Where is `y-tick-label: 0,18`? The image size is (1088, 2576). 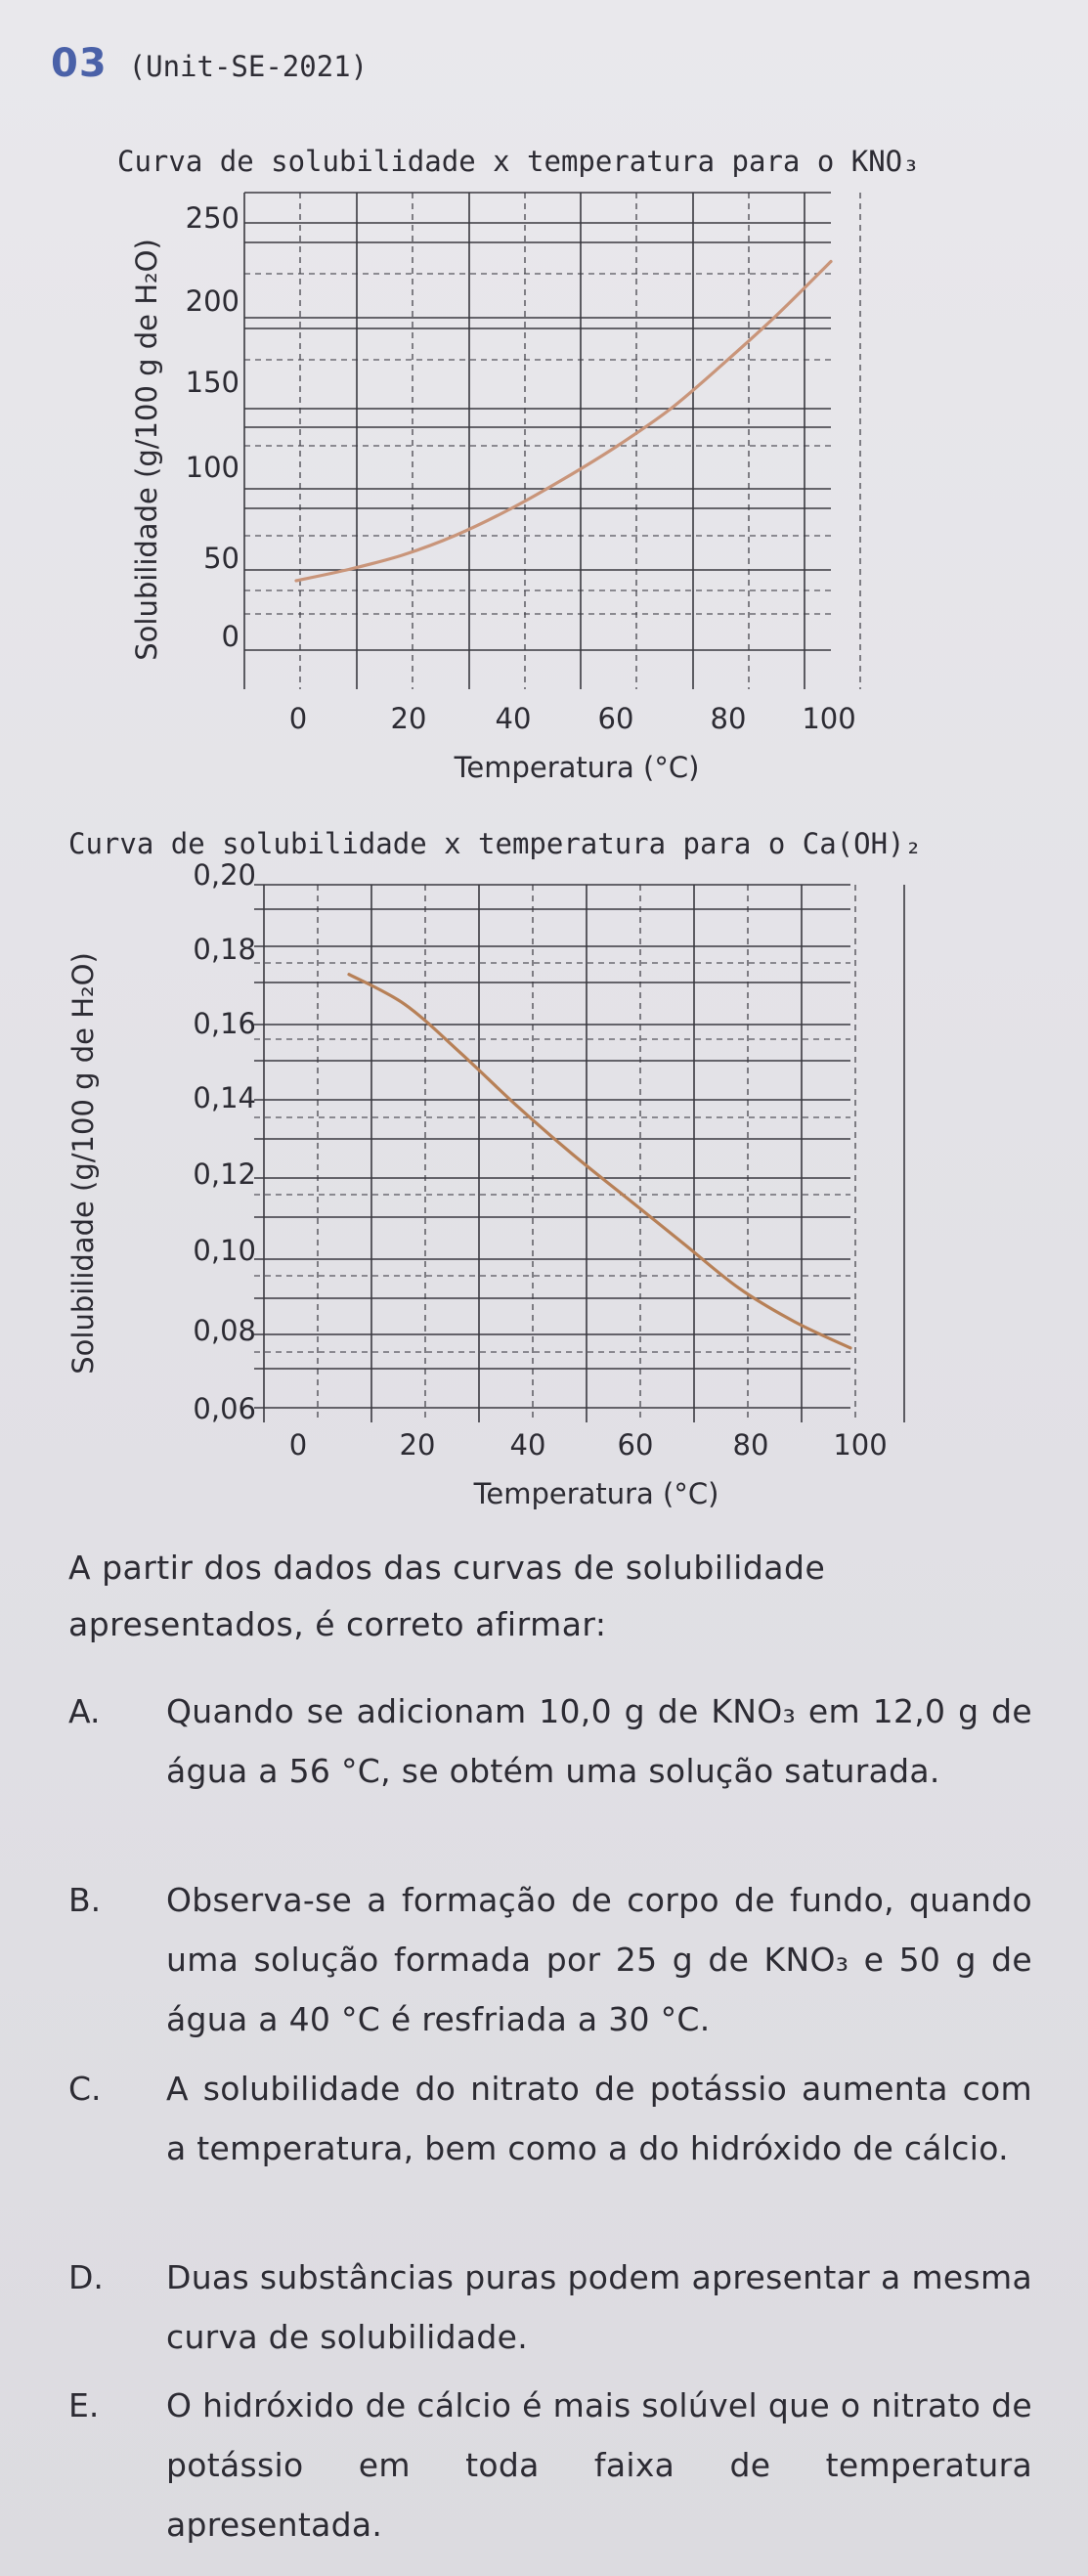
y-tick-label: 0,18 is located at coordinates (225, 949).